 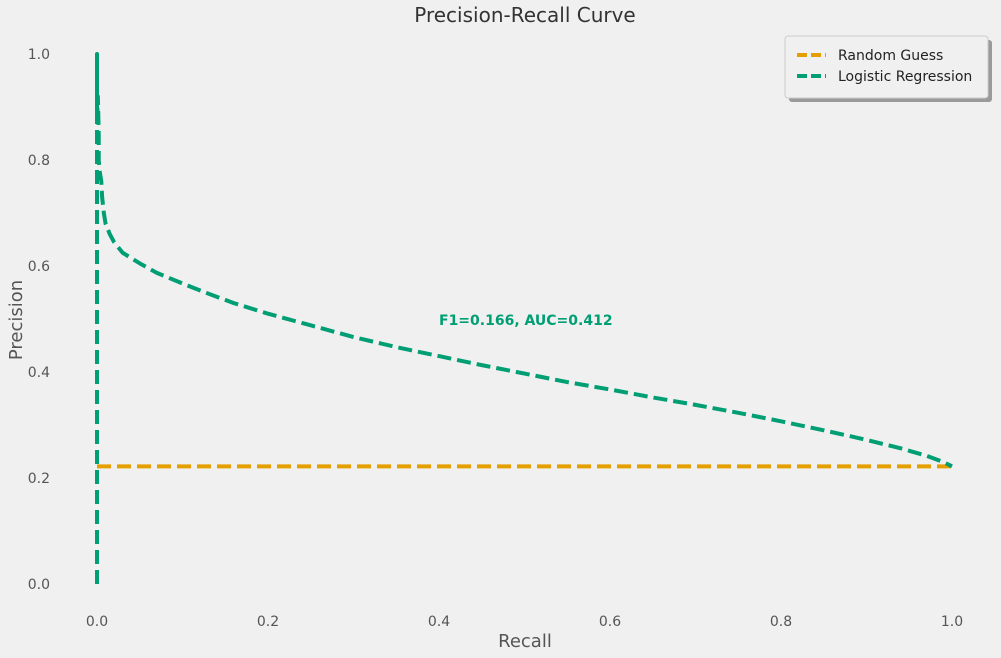 I want to click on y-tick-label: 1.0, so click(x=39, y=55).